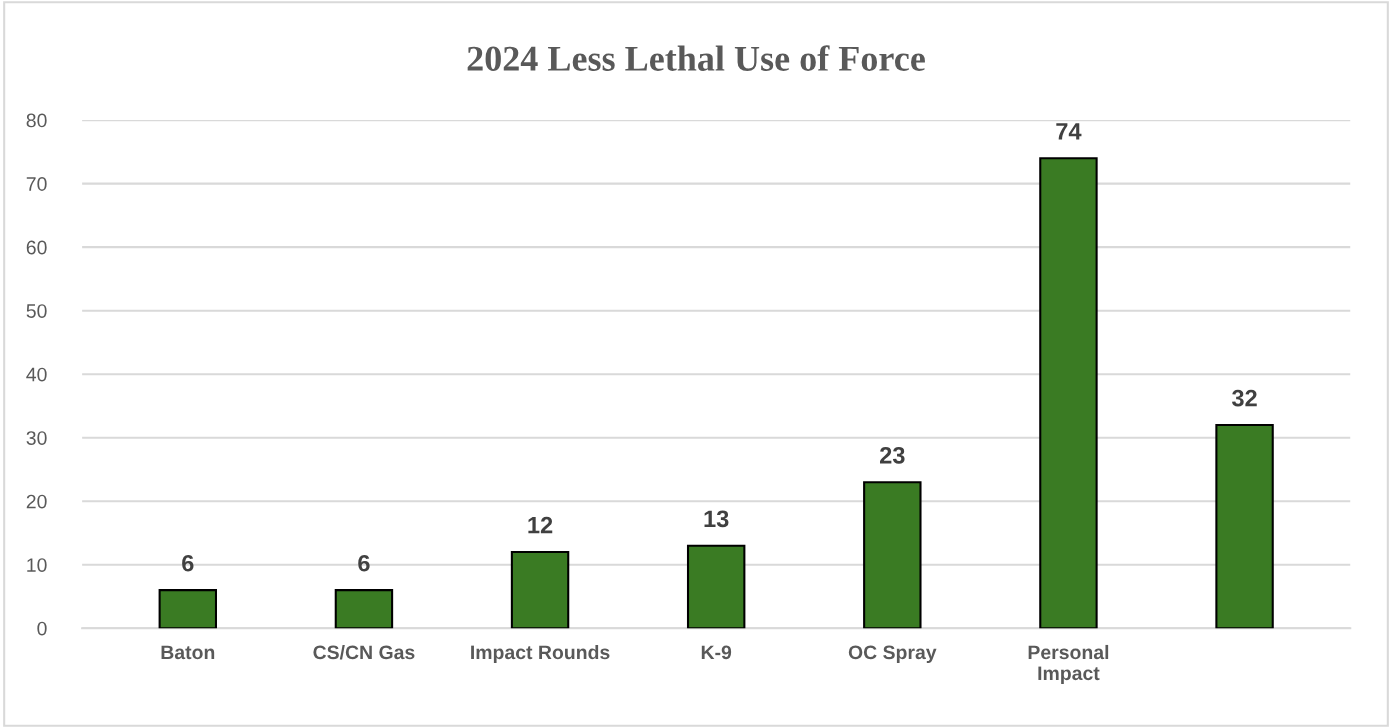  Describe the element at coordinates (716, 652) in the screenshot. I see `x-tick-label: K-9` at that location.